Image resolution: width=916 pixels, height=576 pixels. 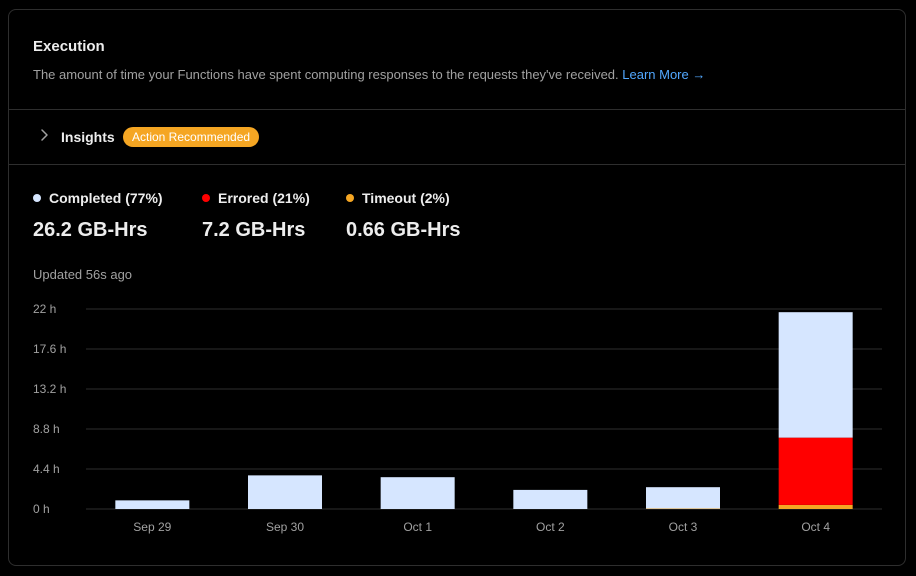 I want to click on chevron-right-icon, so click(x=44, y=135).